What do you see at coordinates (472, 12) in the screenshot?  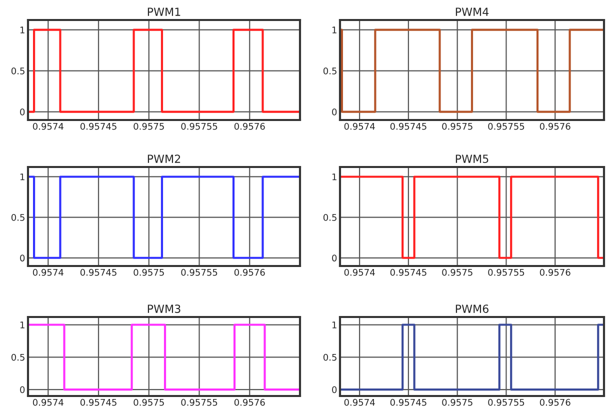 I see `chart-title: PWM4` at bounding box center [472, 12].